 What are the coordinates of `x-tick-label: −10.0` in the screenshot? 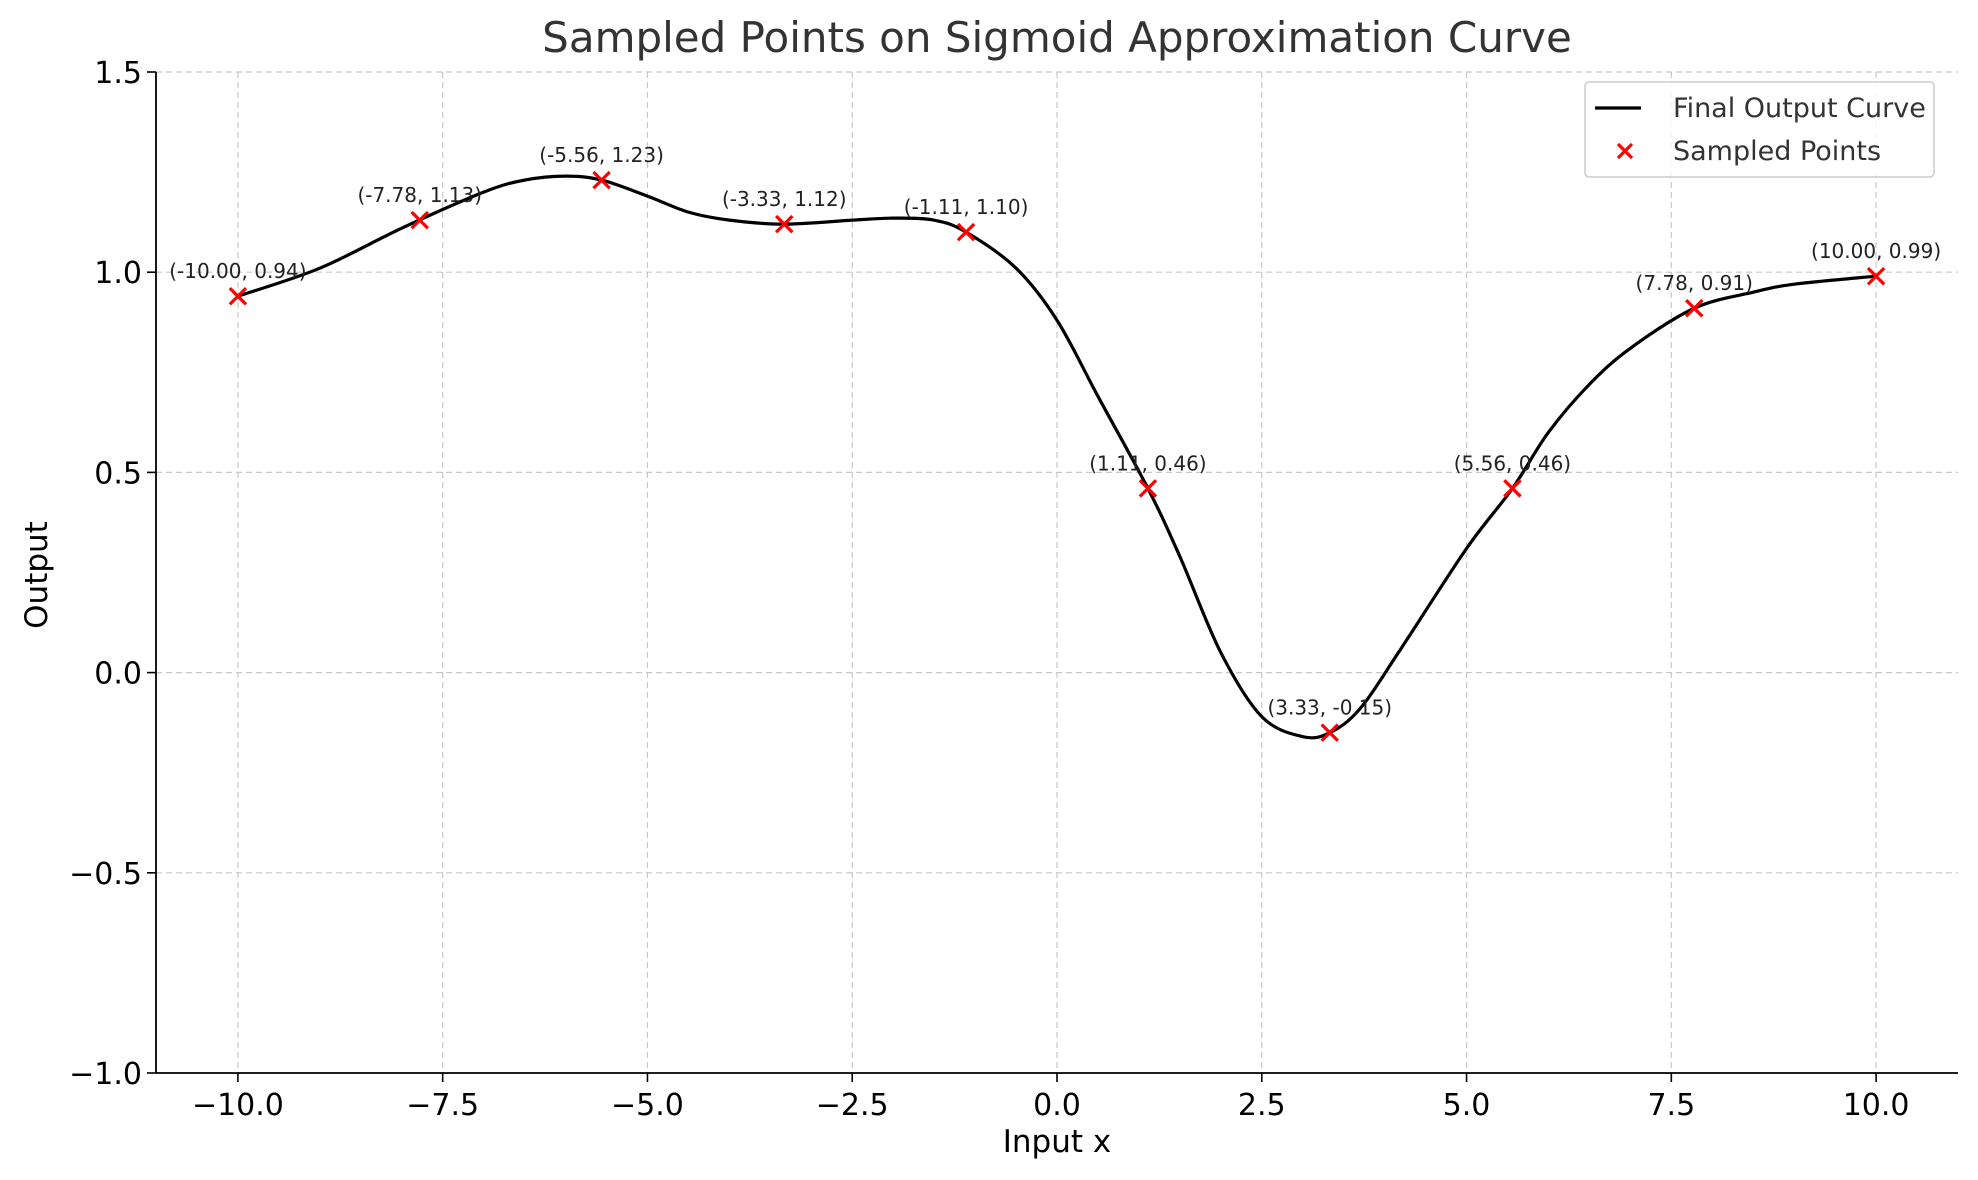 It's located at (238, 1105).